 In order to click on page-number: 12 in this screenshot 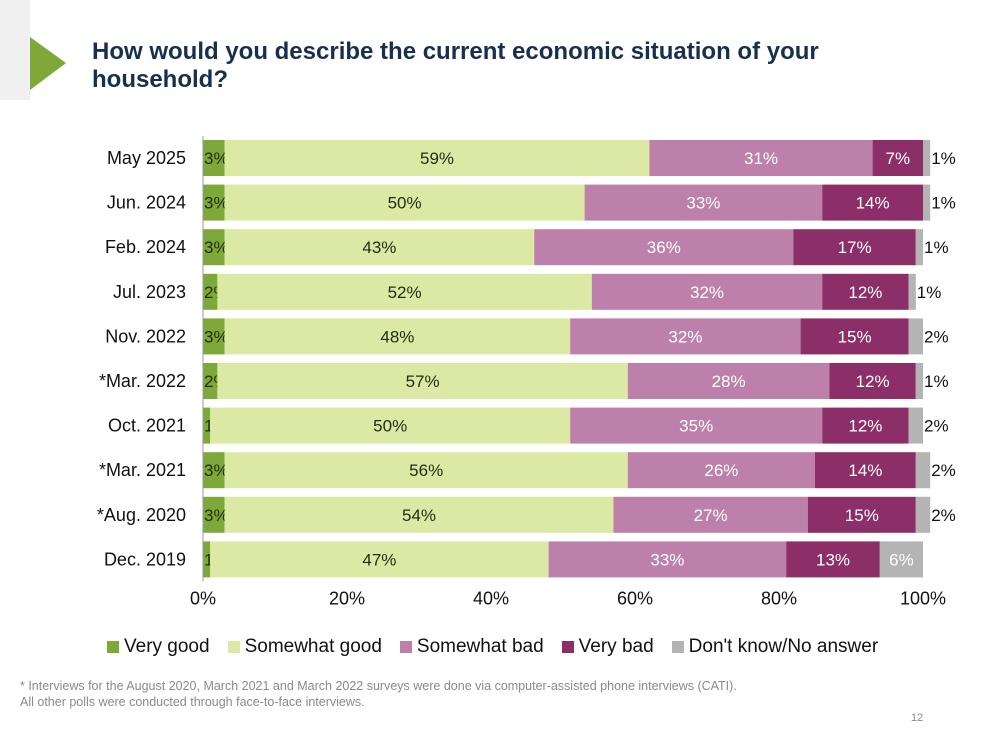, I will do `click(917, 718)`.